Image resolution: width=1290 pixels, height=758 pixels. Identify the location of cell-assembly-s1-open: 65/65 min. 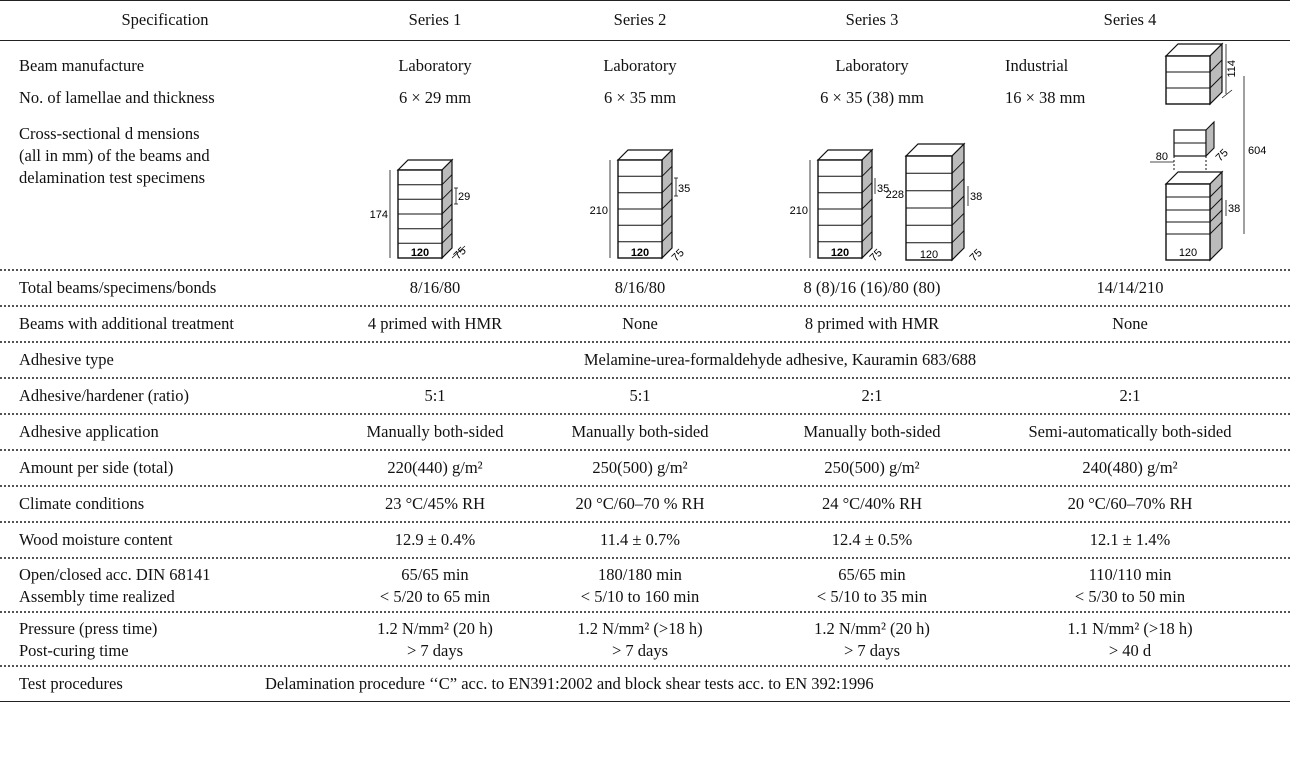
(435, 574).